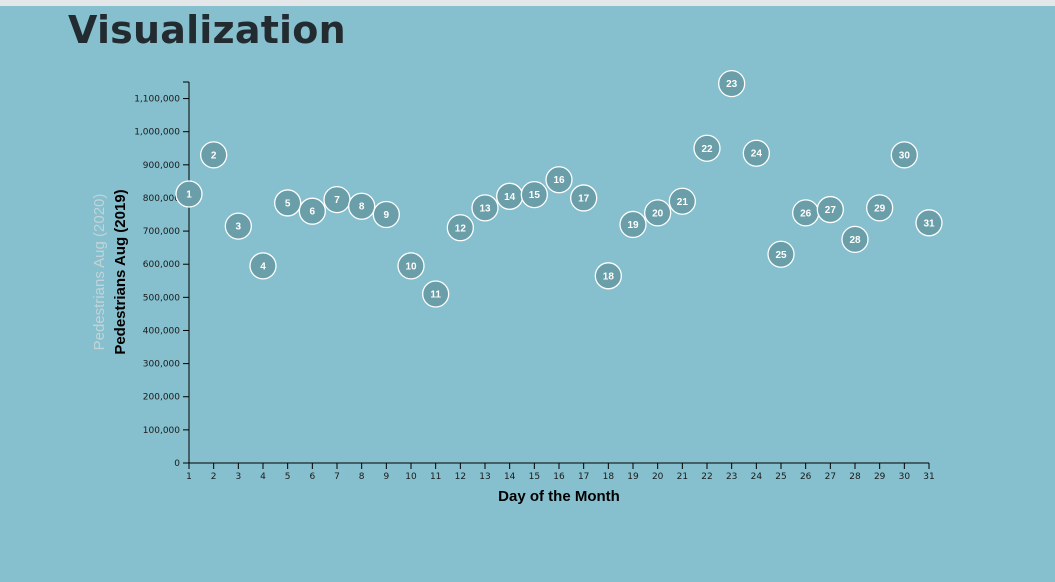  What do you see at coordinates (120, 271) in the screenshot?
I see `y-axis-title-2019: Pedestrians Aug (2019)` at bounding box center [120, 271].